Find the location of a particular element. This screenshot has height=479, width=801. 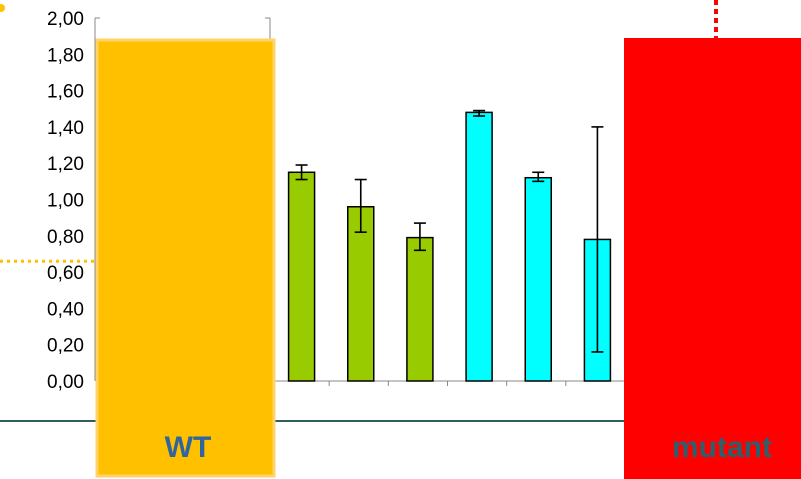

y-tick-label: 0,00 is located at coordinates (65, 382).